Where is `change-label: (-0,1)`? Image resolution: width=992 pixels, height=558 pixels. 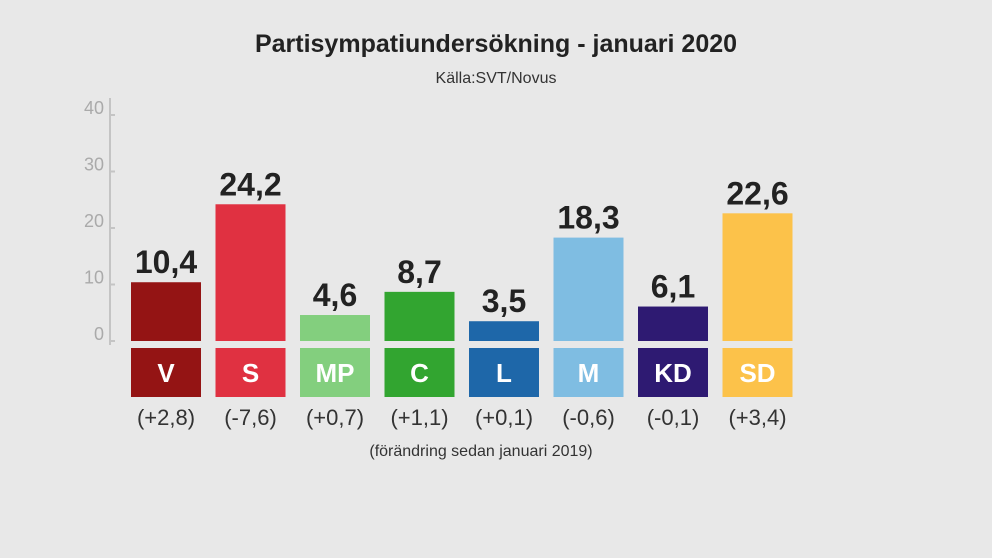 change-label: (-0,1) is located at coordinates (673, 417).